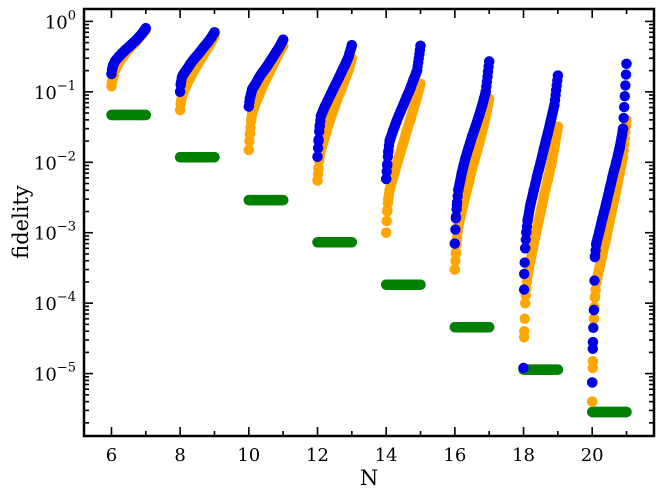 The width and height of the screenshot is (665, 498). Describe the element at coordinates (55, 373) in the screenshot. I see `y-tick-label: 10⁻⁵` at that location.